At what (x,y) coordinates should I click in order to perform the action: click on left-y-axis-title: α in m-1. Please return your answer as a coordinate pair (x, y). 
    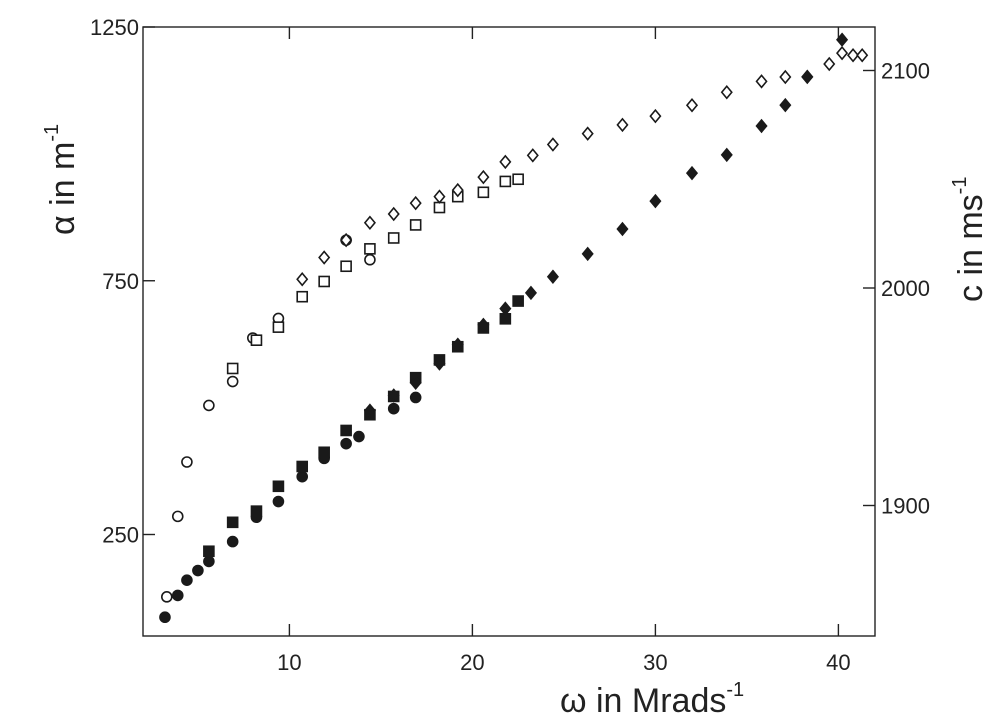
    Looking at the image, I should click on (61, 179).